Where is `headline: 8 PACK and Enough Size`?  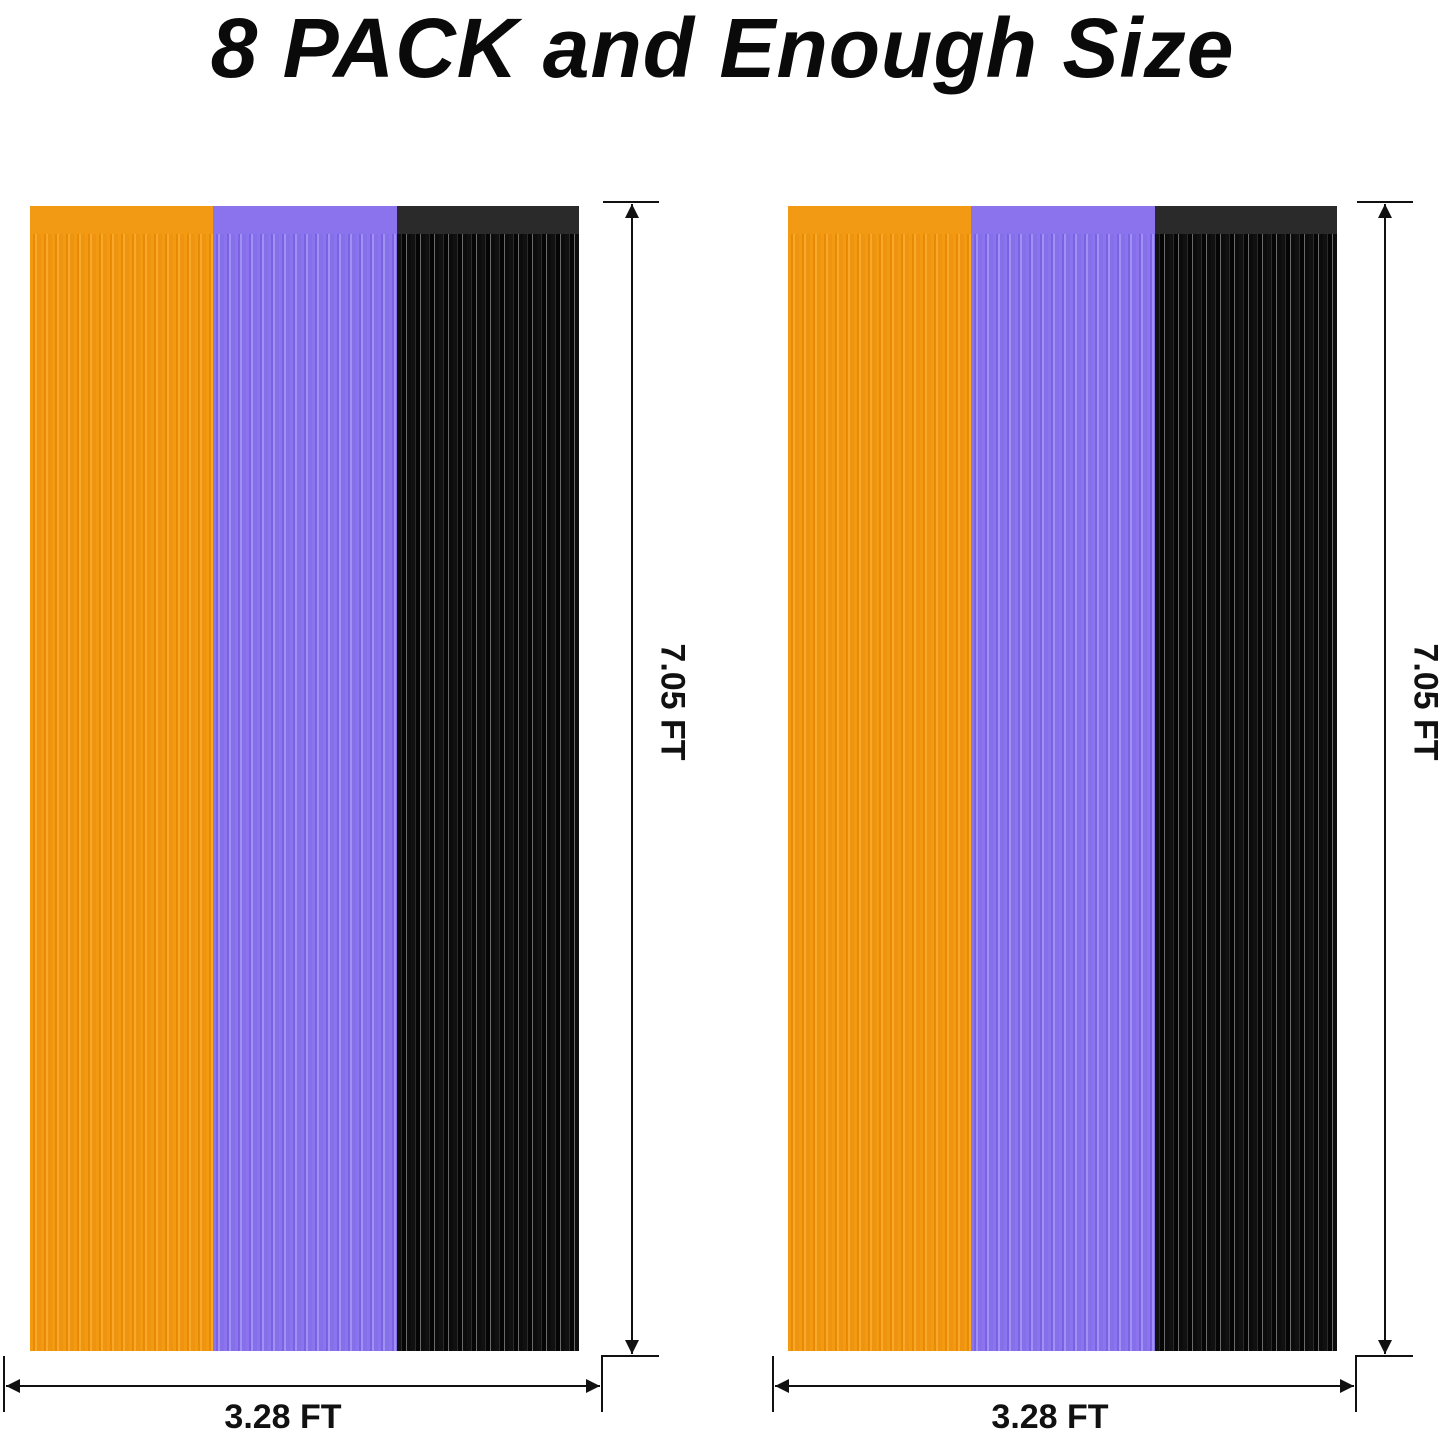
headline: 8 PACK and Enough Size is located at coordinates (722, 48).